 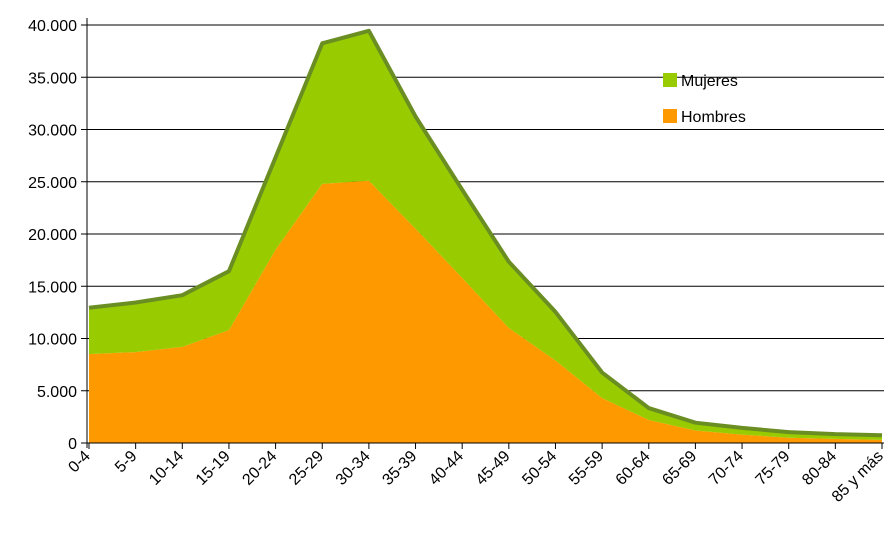 What do you see at coordinates (259, 468) in the screenshot?
I see `x-tick-label-4: 20-24` at bounding box center [259, 468].